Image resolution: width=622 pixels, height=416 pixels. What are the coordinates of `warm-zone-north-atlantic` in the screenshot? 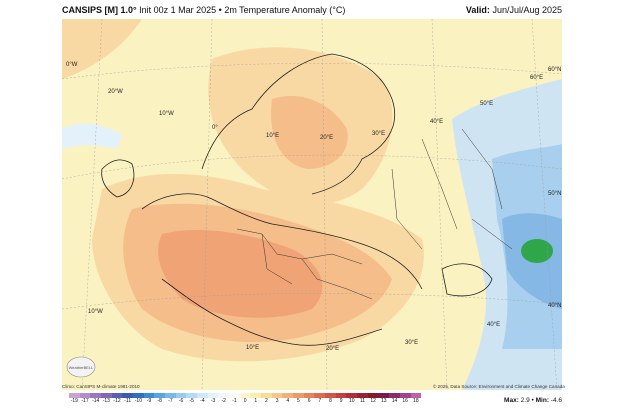 It's located at (102, 49).